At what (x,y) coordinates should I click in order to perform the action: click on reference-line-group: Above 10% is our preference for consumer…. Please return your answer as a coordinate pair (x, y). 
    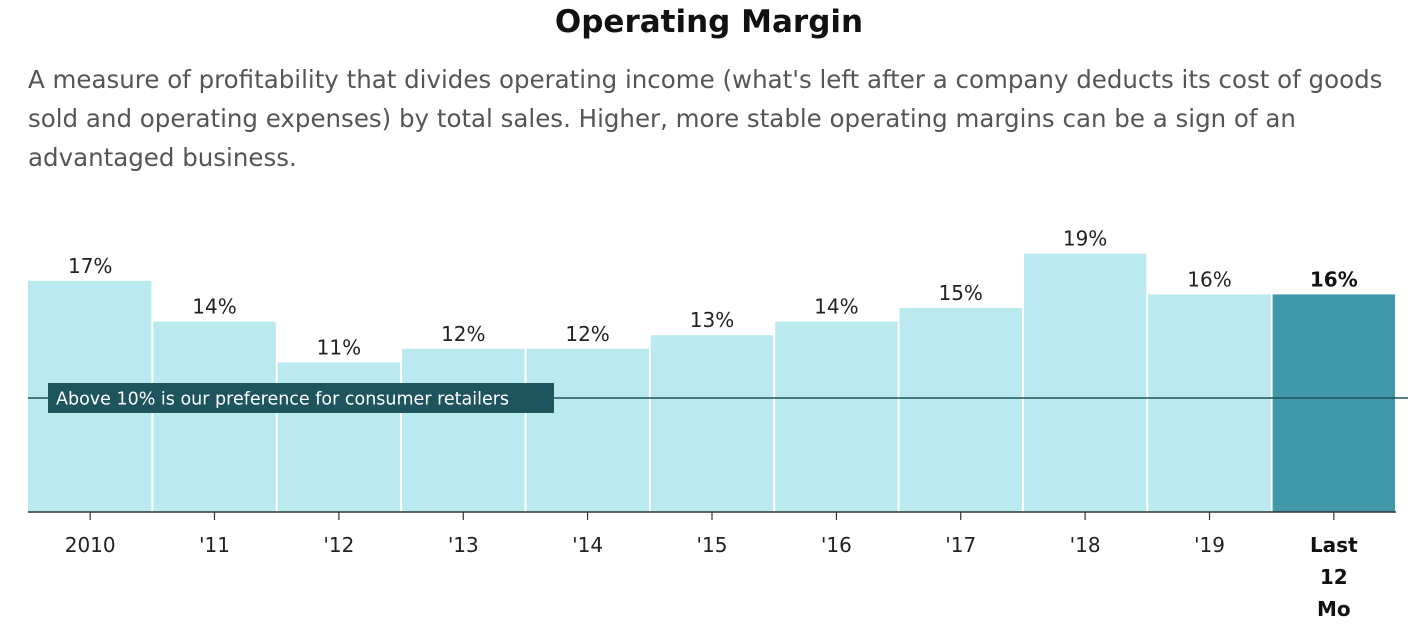
    Looking at the image, I should click on (718, 398).